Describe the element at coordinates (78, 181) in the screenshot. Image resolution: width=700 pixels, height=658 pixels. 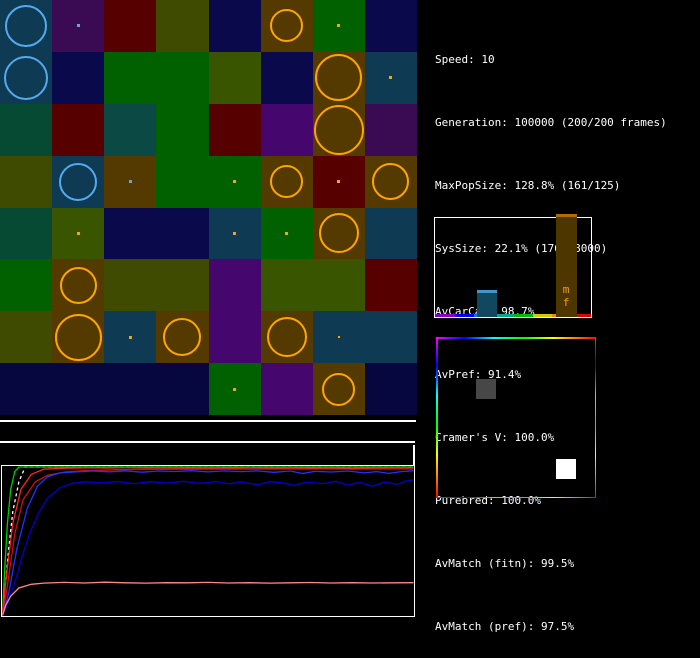
I see `blue-circle-marker` at that location.